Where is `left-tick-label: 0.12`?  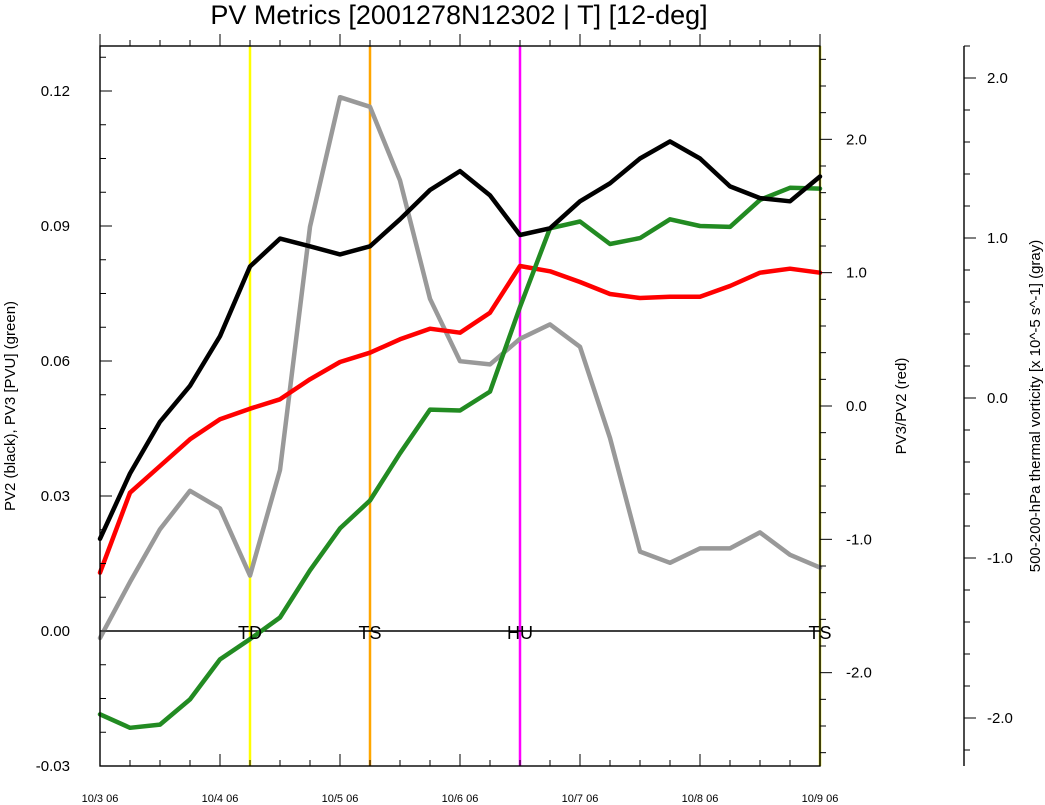 left-tick-label: 0.12 is located at coordinates (55, 91).